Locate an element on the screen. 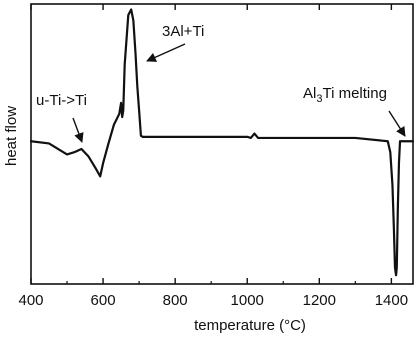 The width and height of the screenshot is (416, 339). x-tick-label: 600 is located at coordinates (103, 300).